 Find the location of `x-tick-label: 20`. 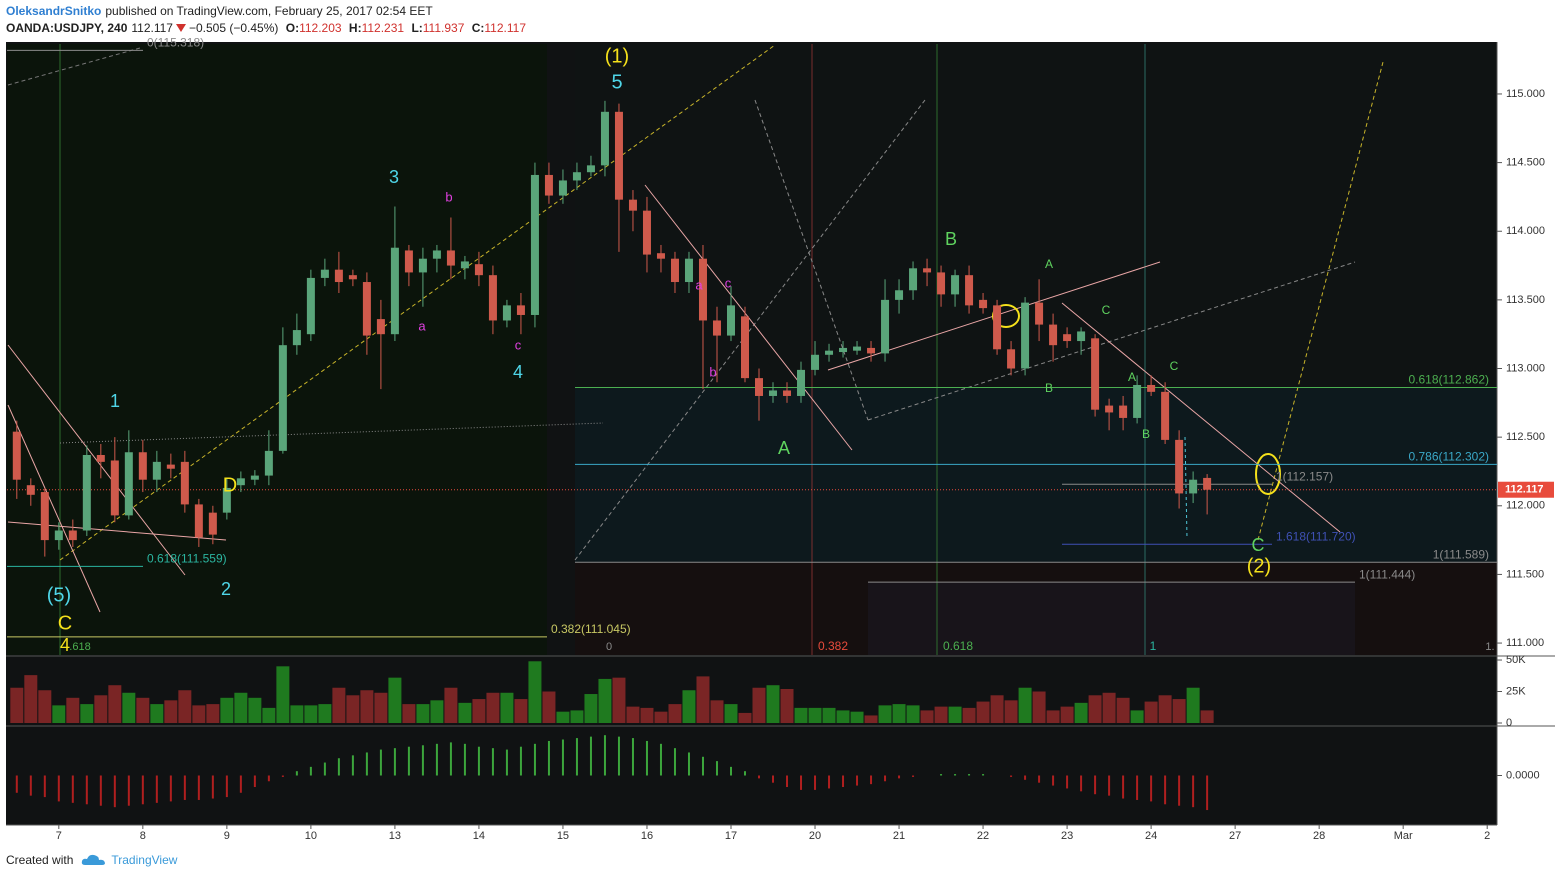

x-tick-label: 20 is located at coordinates (815, 836).